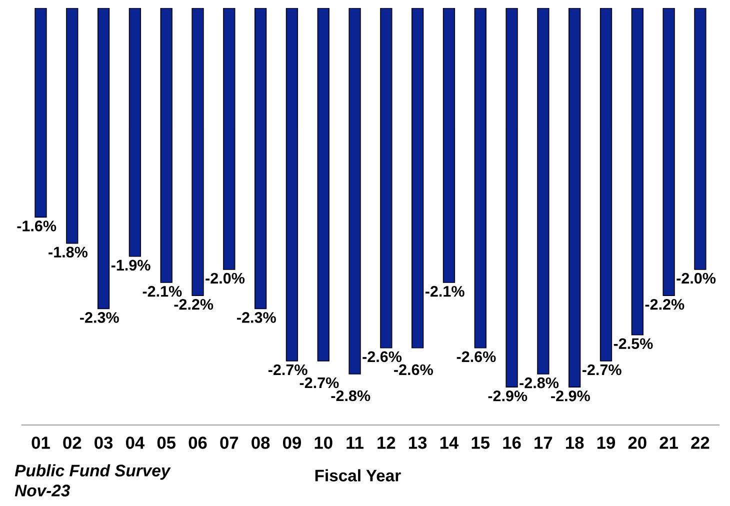  What do you see at coordinates (292, 442) in the screenshot?
I see `x-tick-label: 09` at bounding box center [292, 442].